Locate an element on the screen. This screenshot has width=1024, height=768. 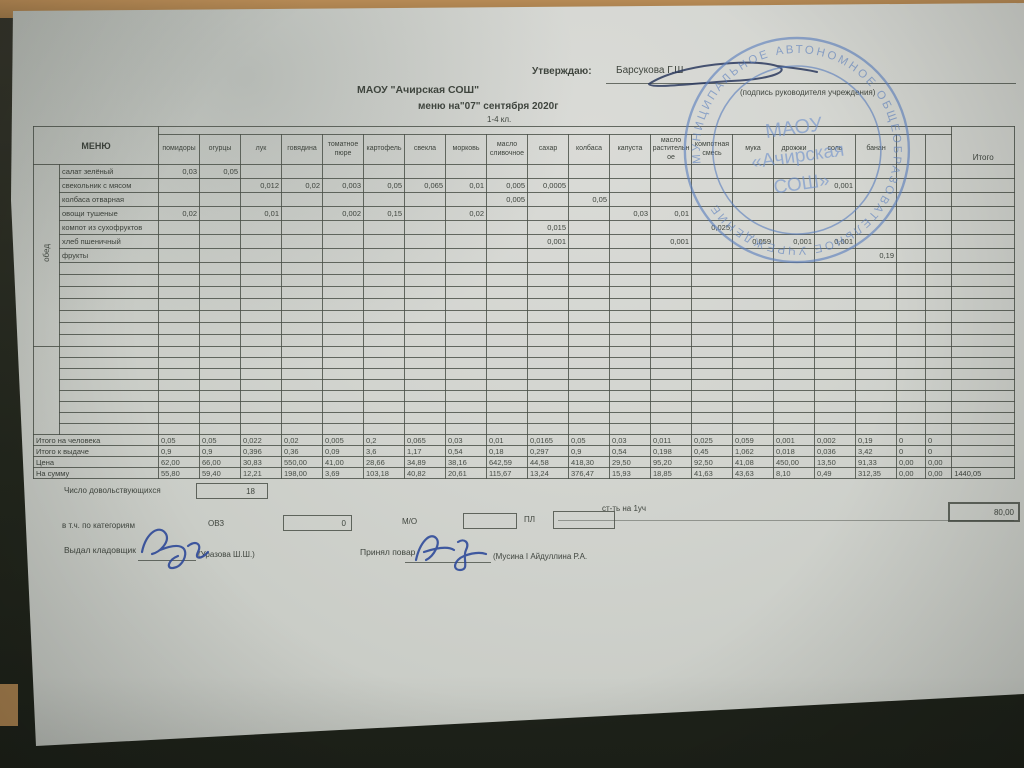
value-cell: 0,022 is located at coordinates (261, 440).